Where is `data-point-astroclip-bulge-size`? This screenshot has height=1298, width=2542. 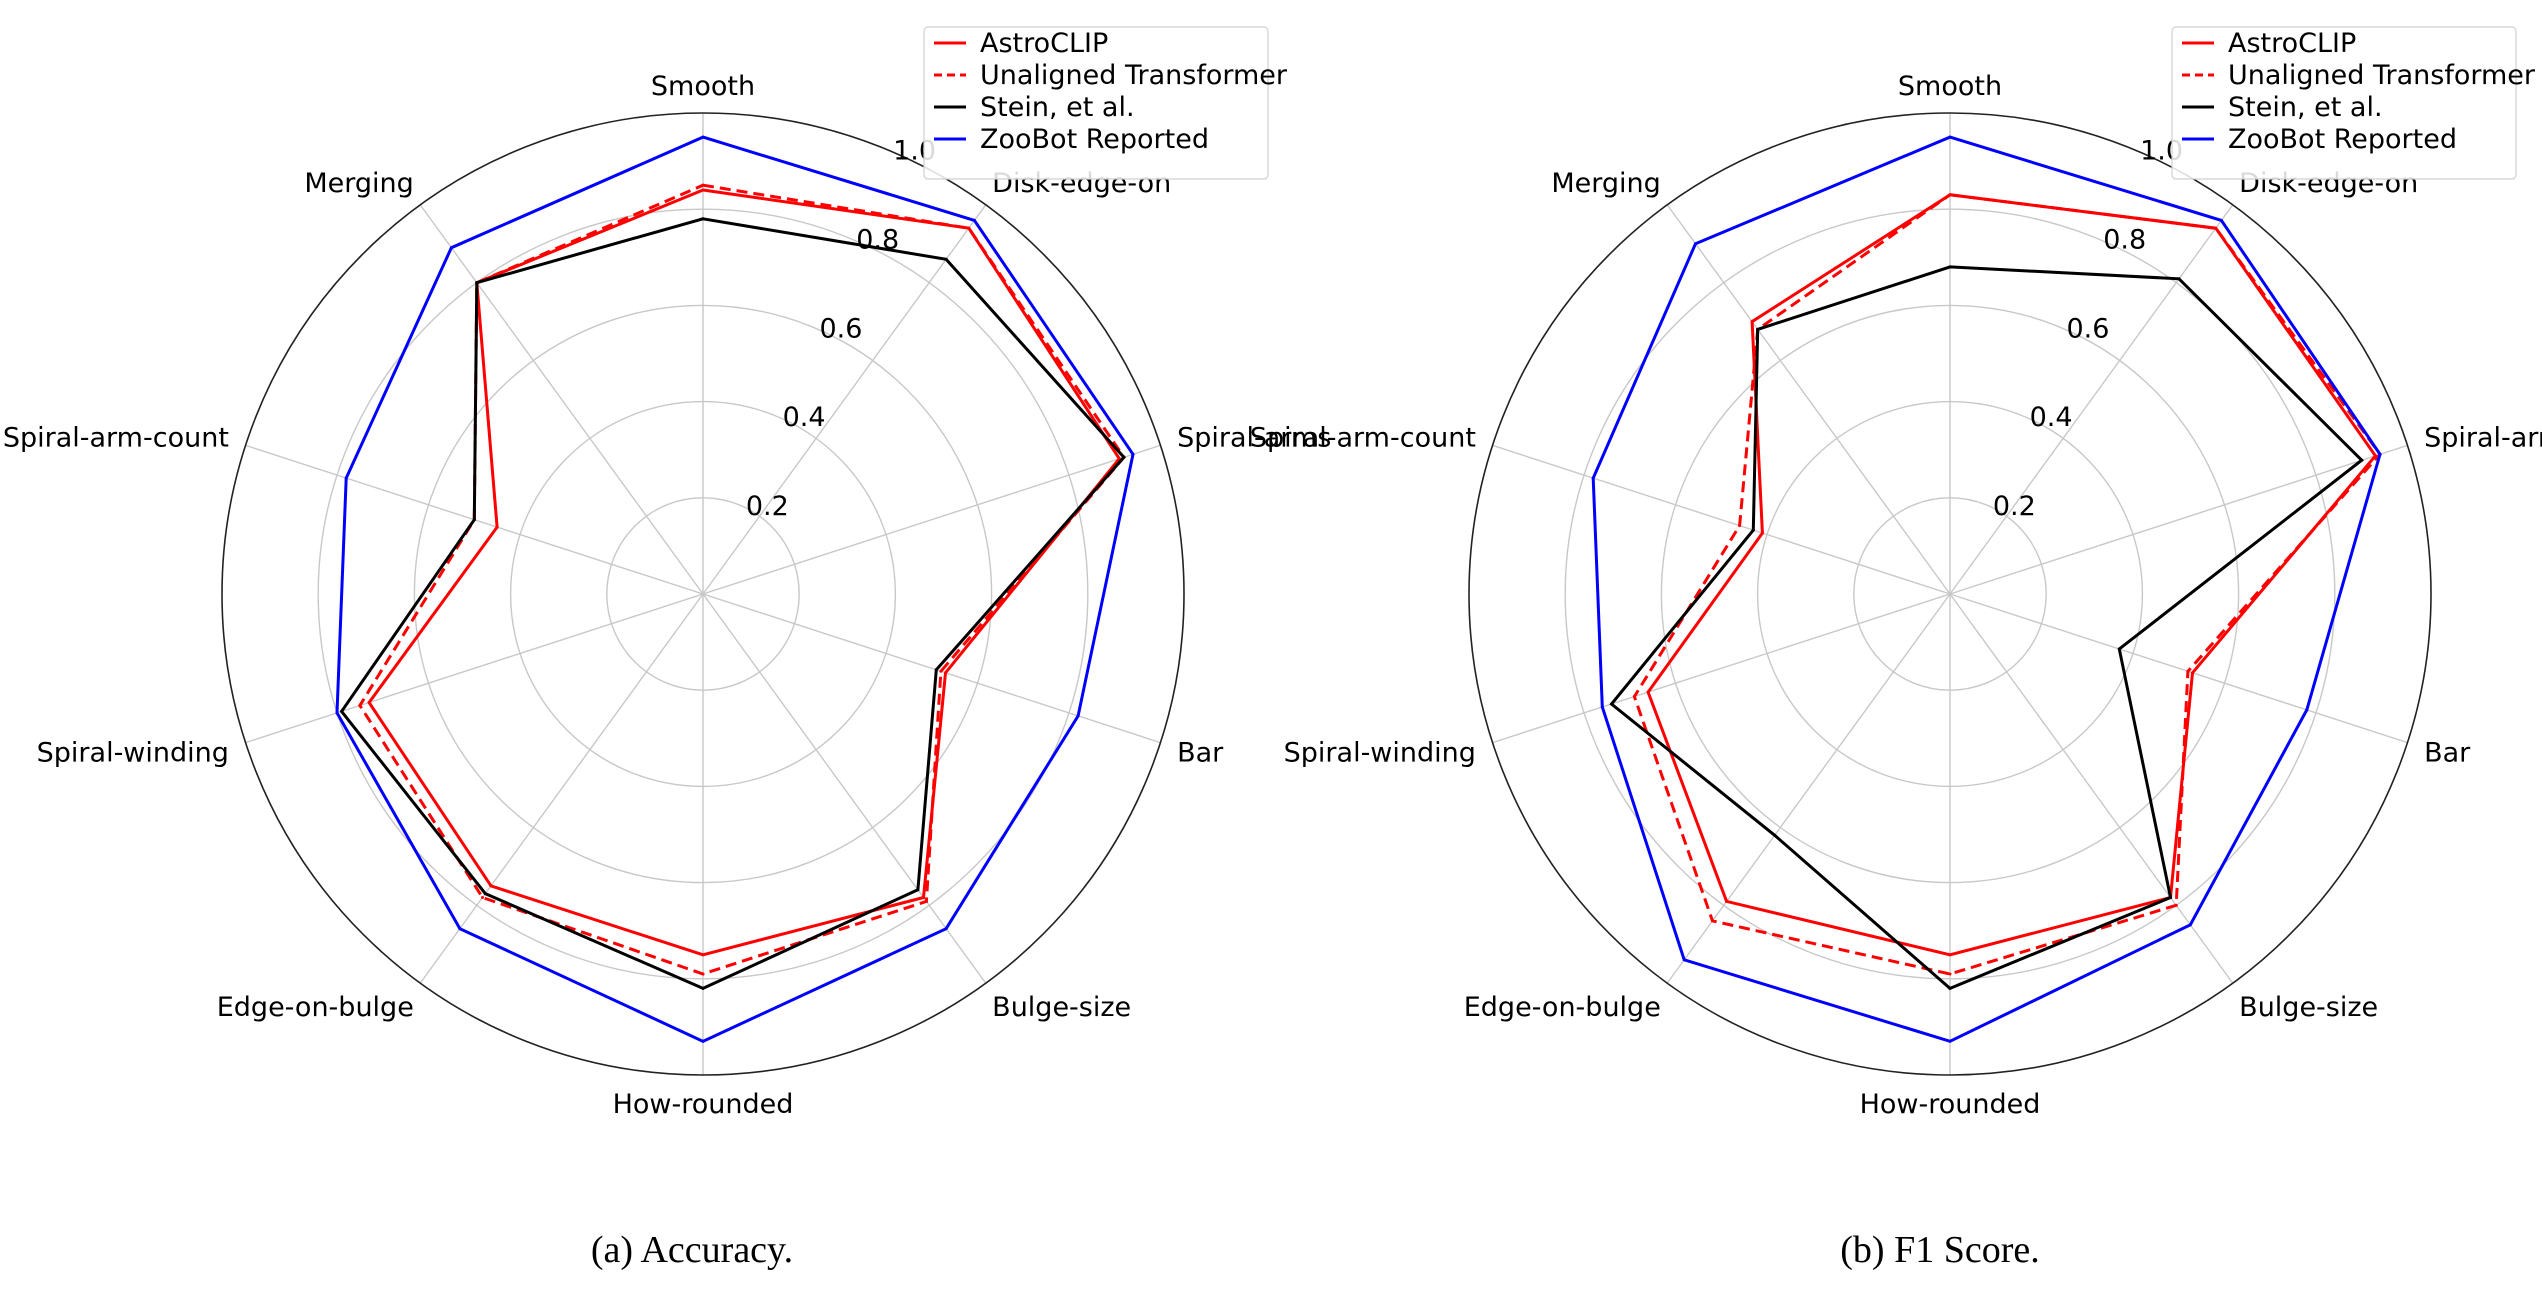 data-point-astroclip-bulge-size is located at coordinates (923, 897).